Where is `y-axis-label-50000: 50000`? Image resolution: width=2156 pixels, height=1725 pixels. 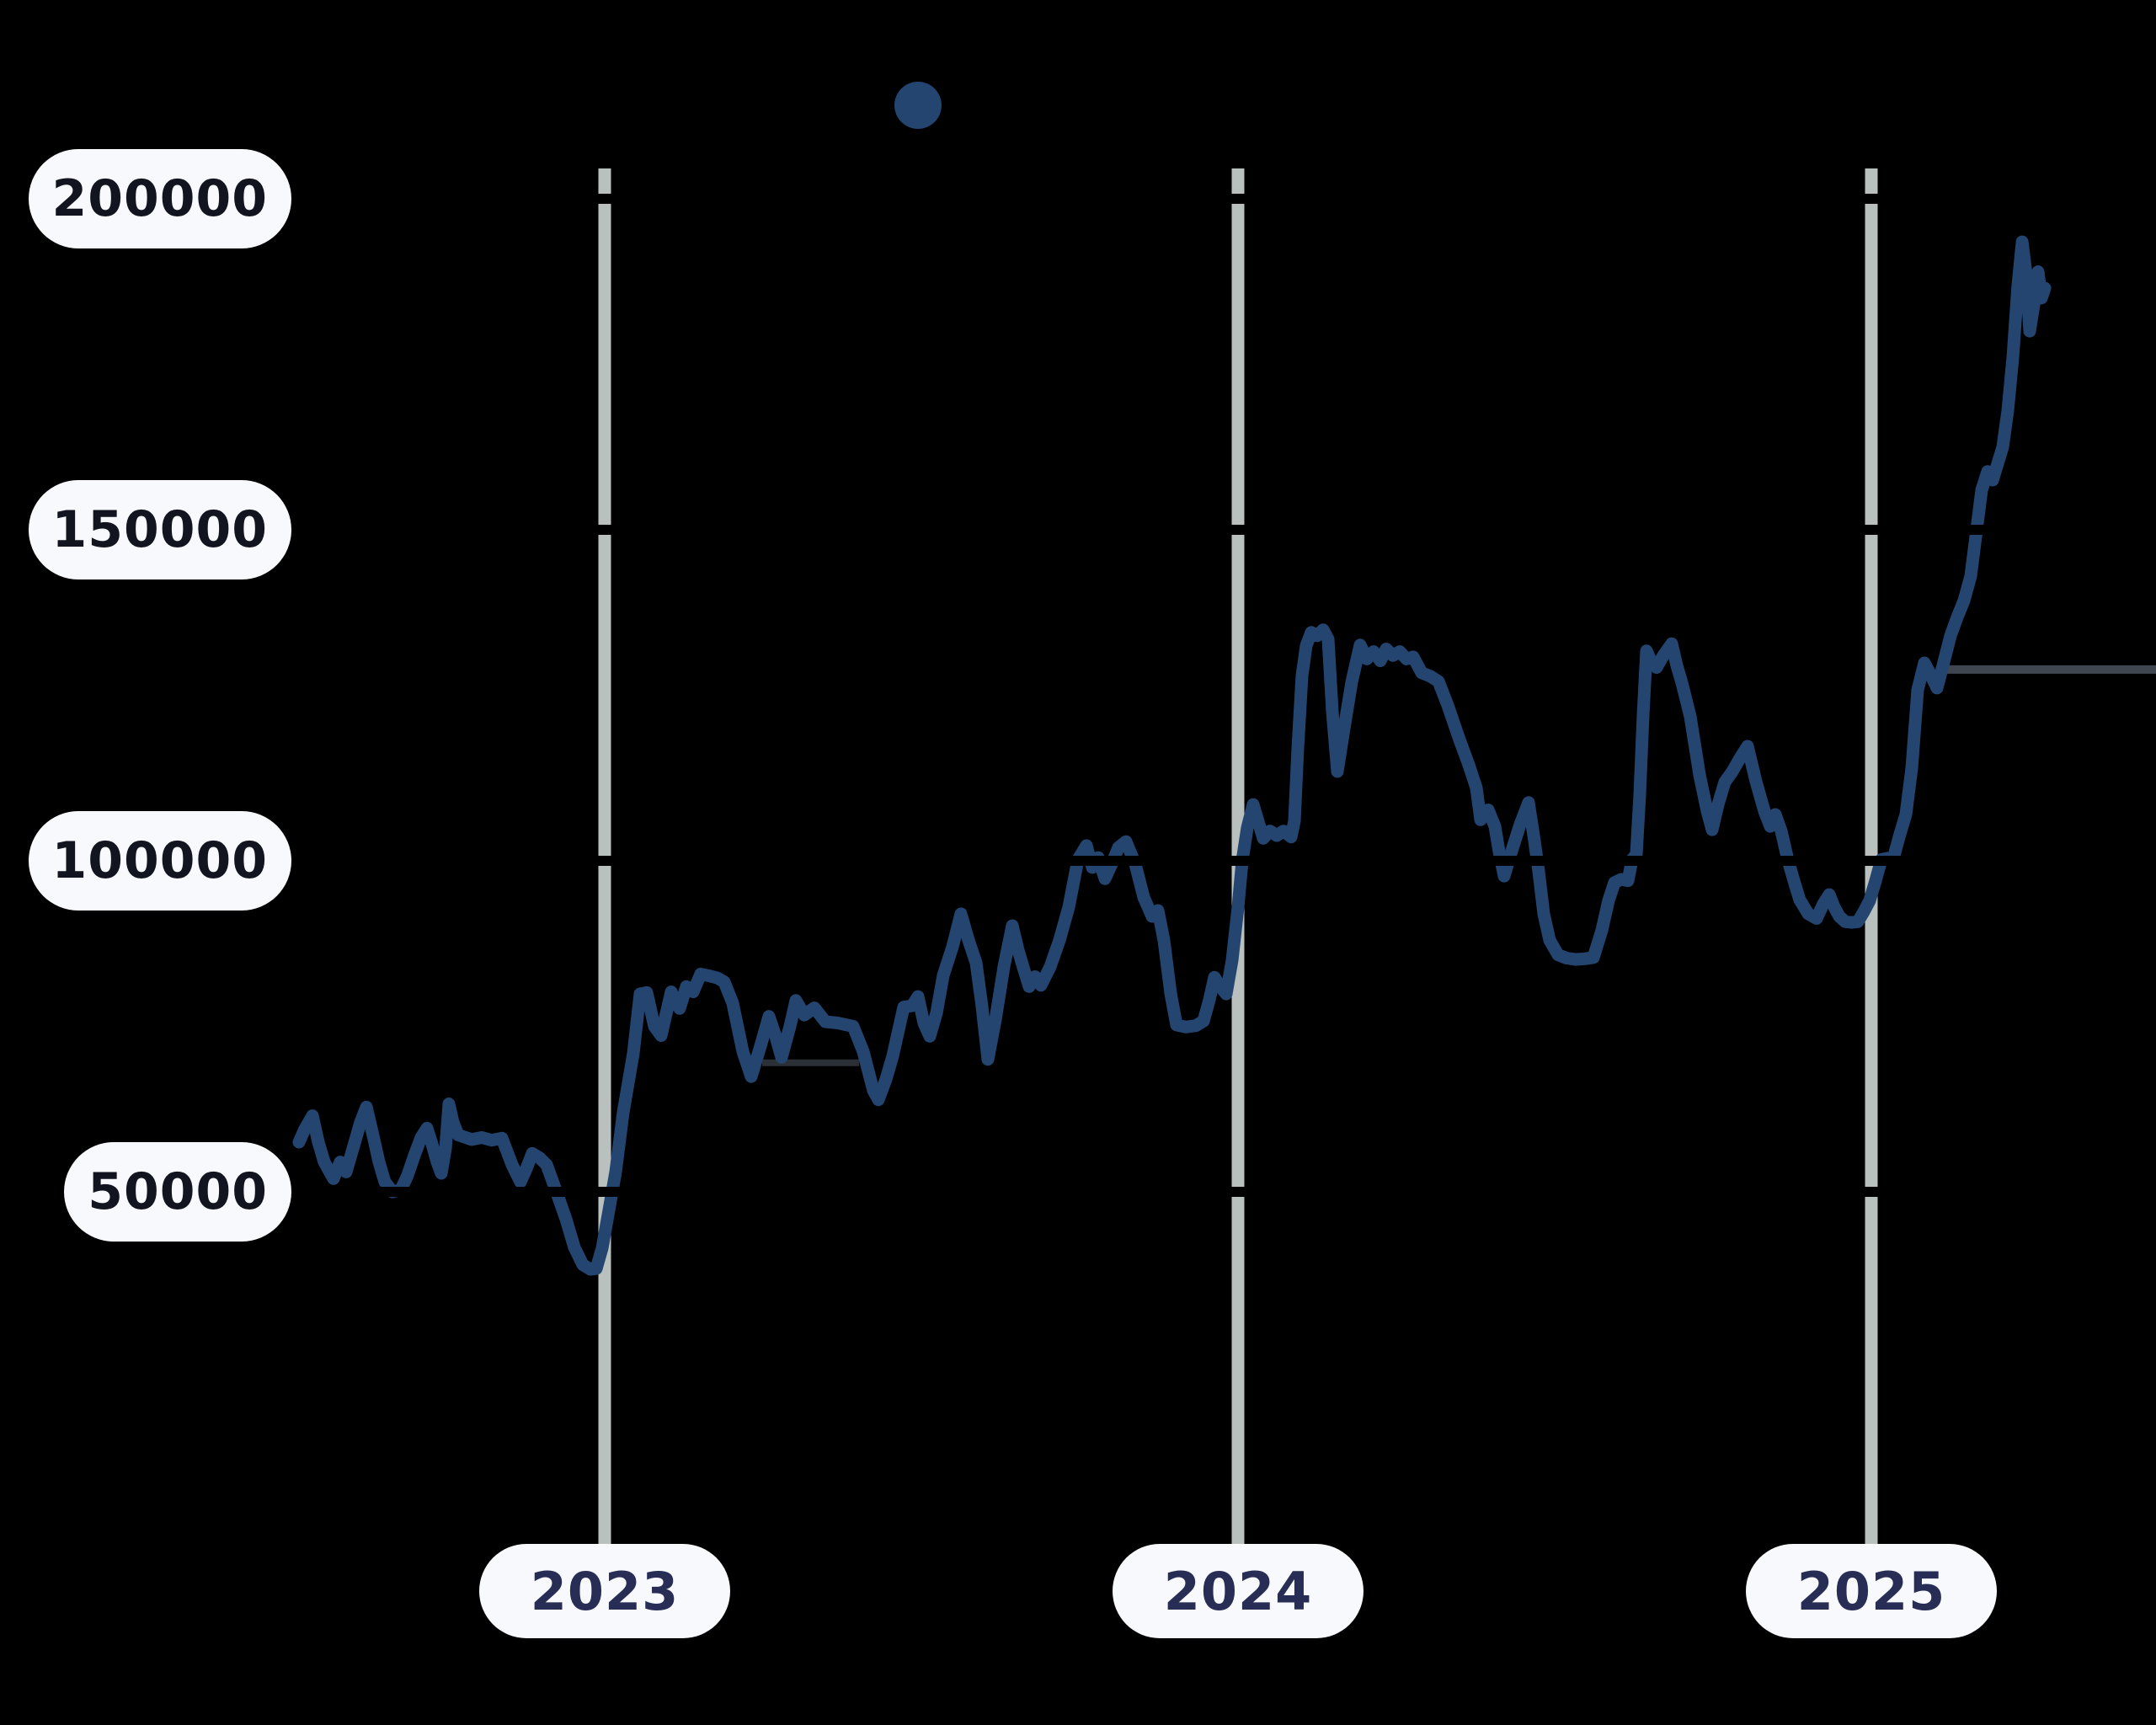 y-axis-label-50000: 50000 is located at coordinates (177, 1192).